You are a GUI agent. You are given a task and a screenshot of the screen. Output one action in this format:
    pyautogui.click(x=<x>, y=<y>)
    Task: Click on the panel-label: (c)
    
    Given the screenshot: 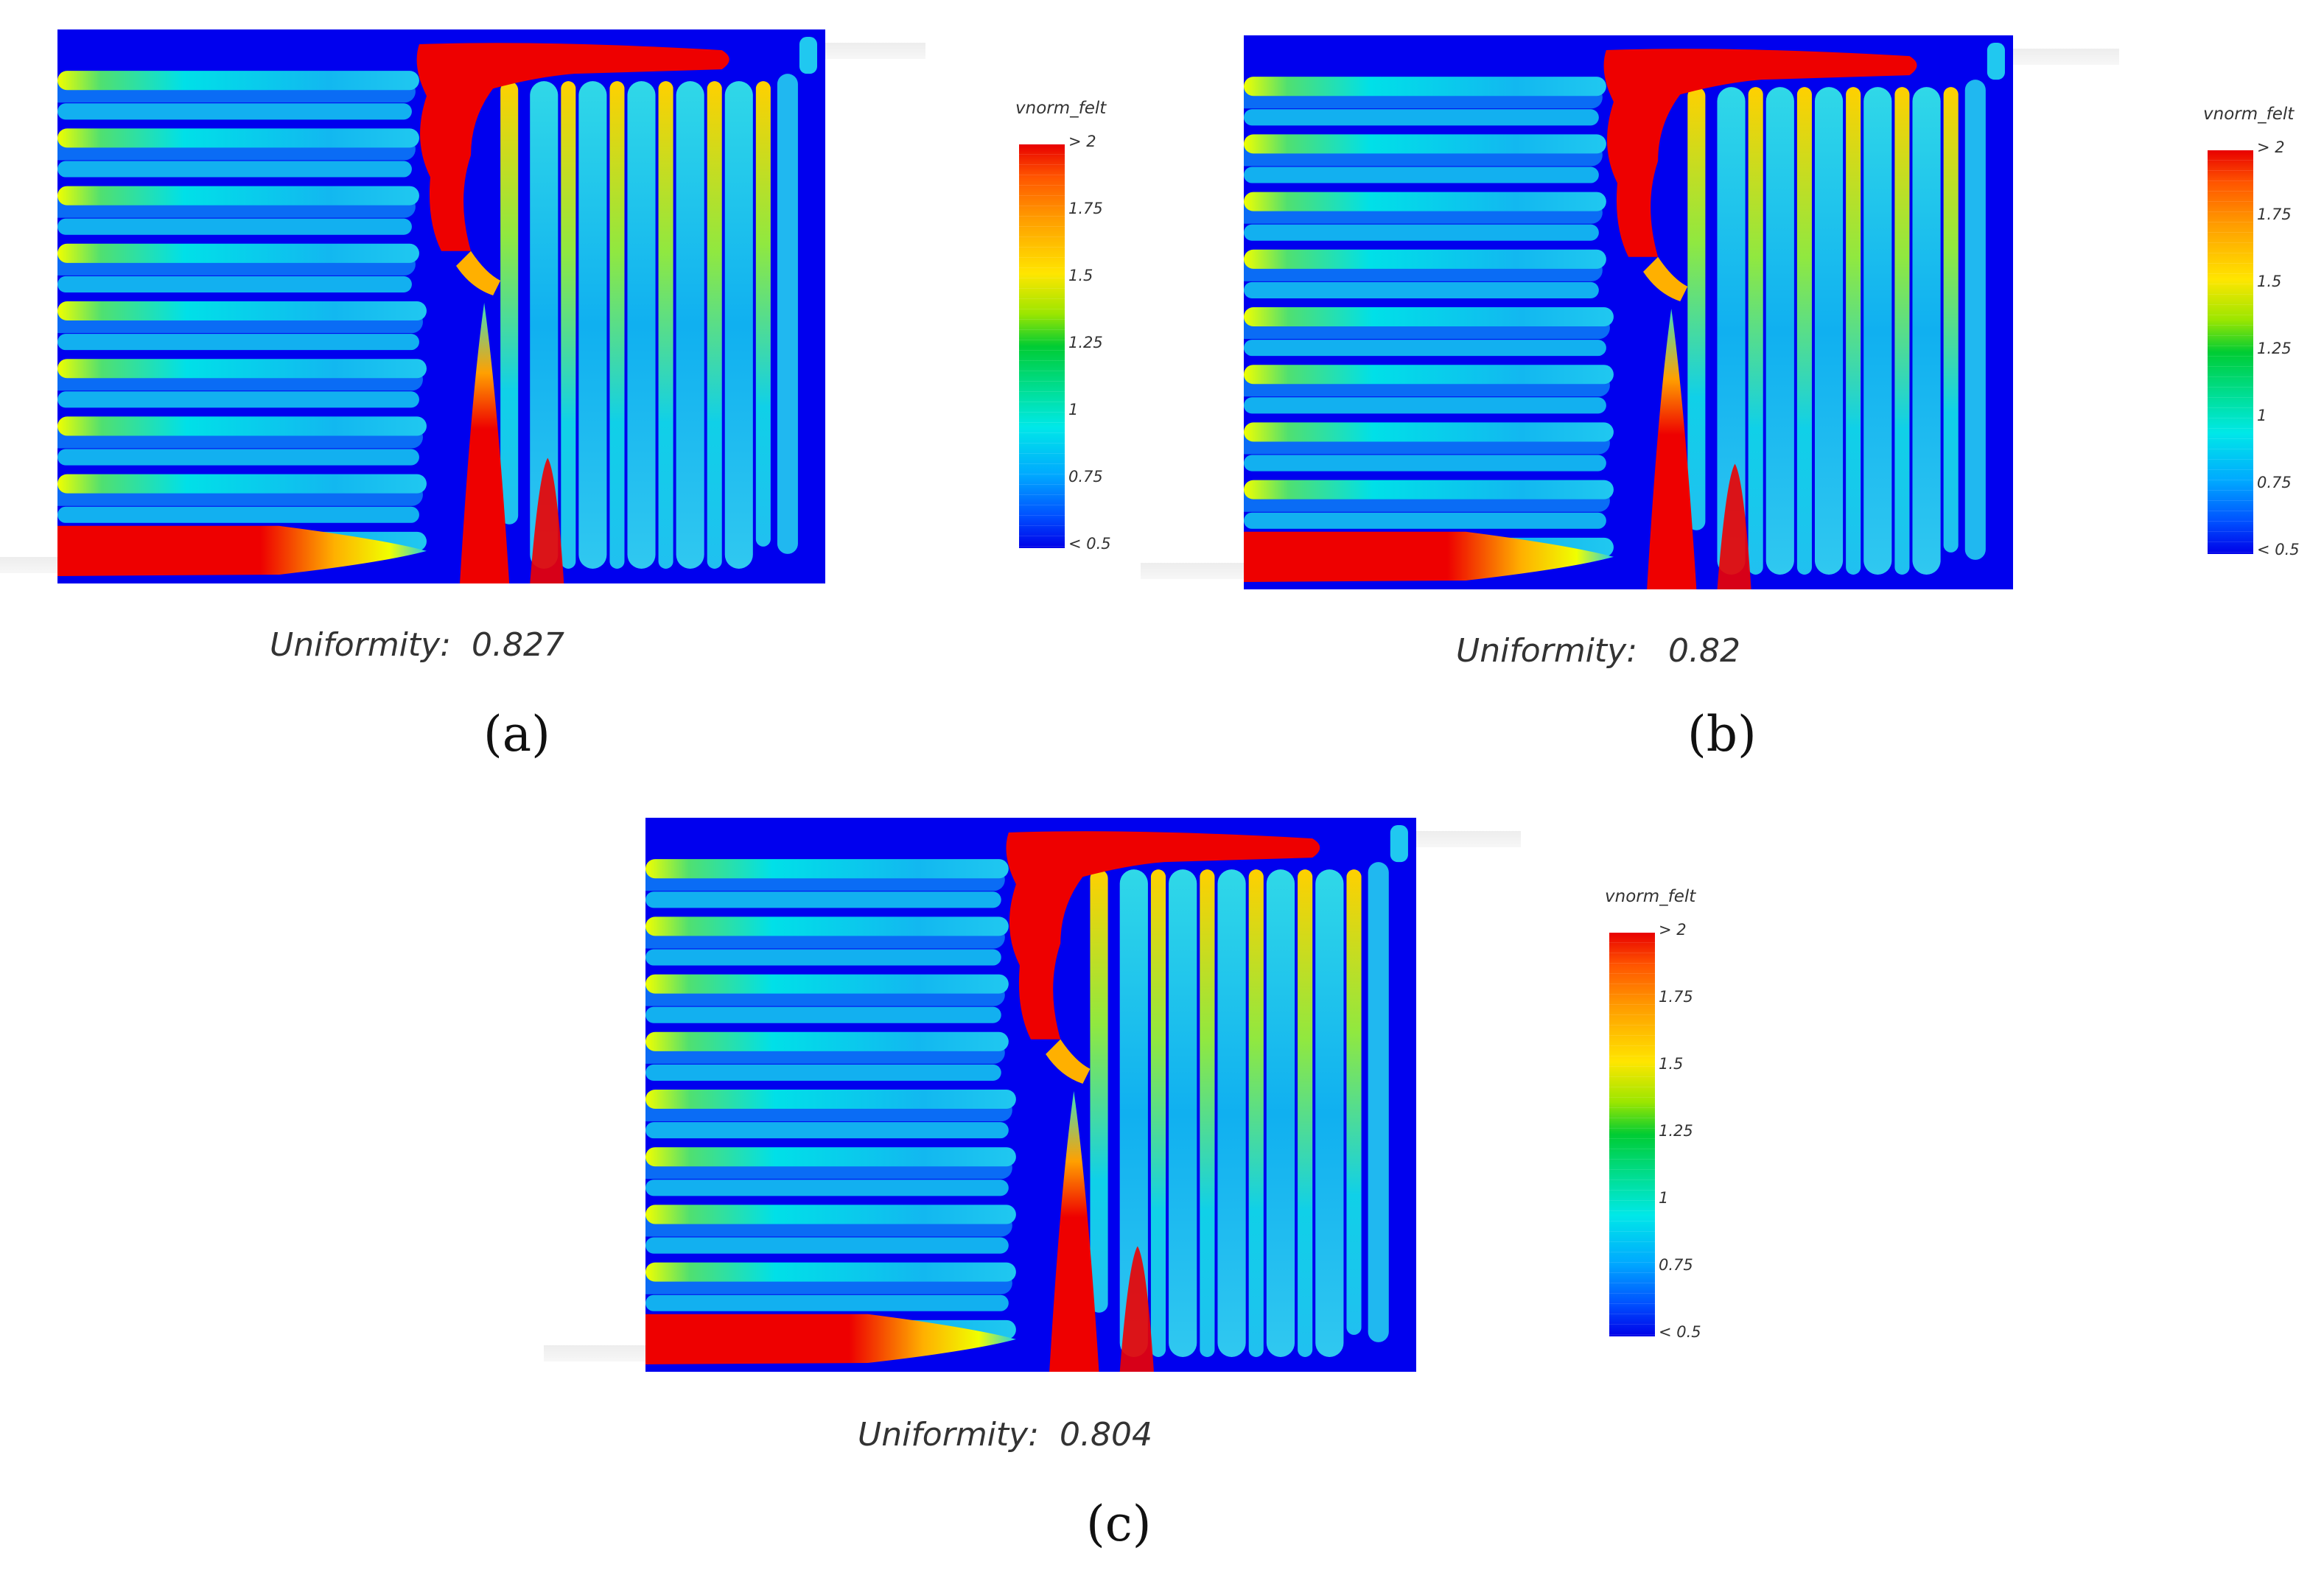 What is the action you would take?
    pyautogui.click(x=1119, y=1524)
    